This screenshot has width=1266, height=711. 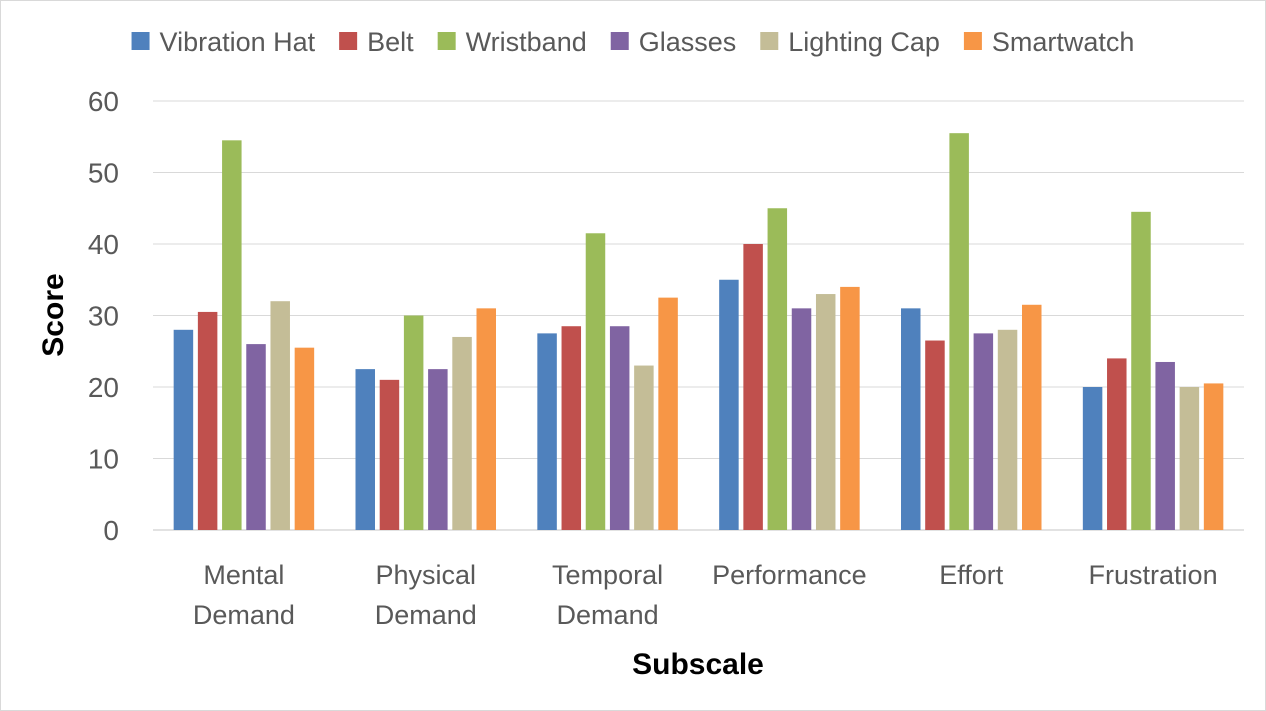 What do you see at coordinates (864, 42) in the screenshot?
I see `legend-label: Lighting Cap` at bounding box center [864, 42].